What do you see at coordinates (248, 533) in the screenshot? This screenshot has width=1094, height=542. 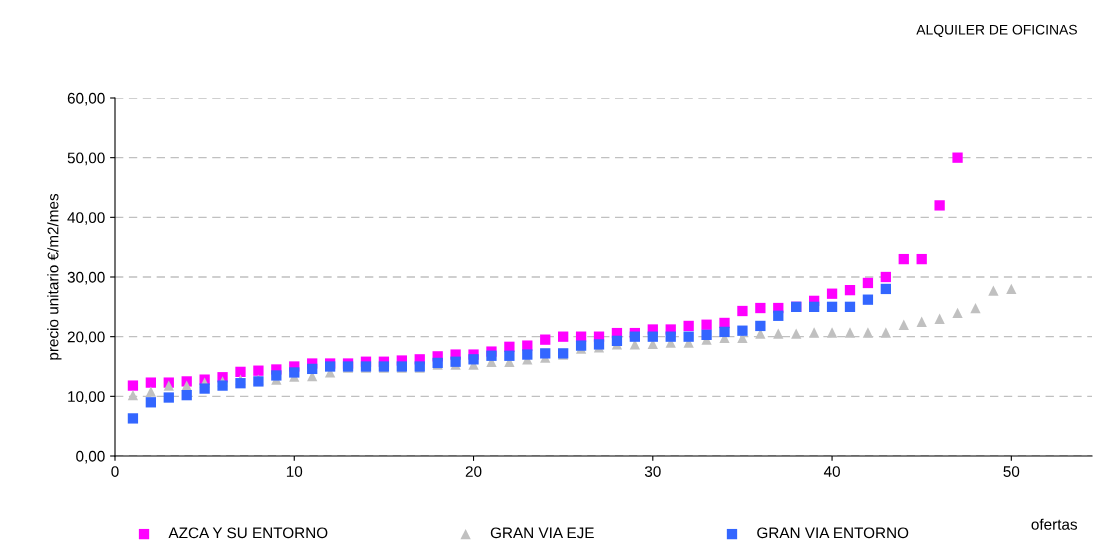 I see `legend-label: AZCA Y SU ENTORNO` at bounding box center [248, 533].